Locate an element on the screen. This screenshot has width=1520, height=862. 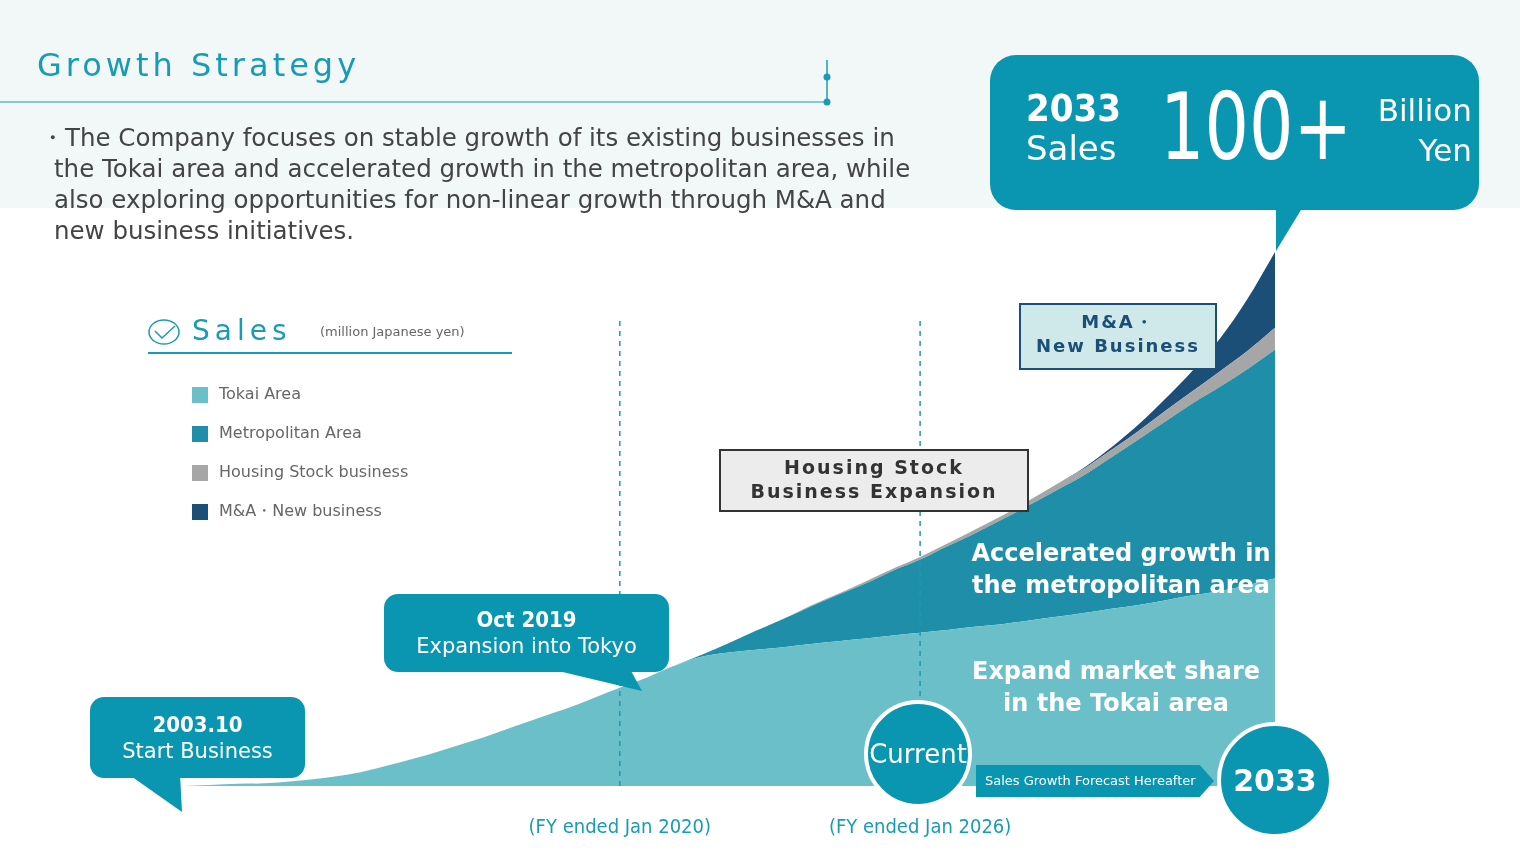
text: Billion Yen is located at coordinates (1424, 130).